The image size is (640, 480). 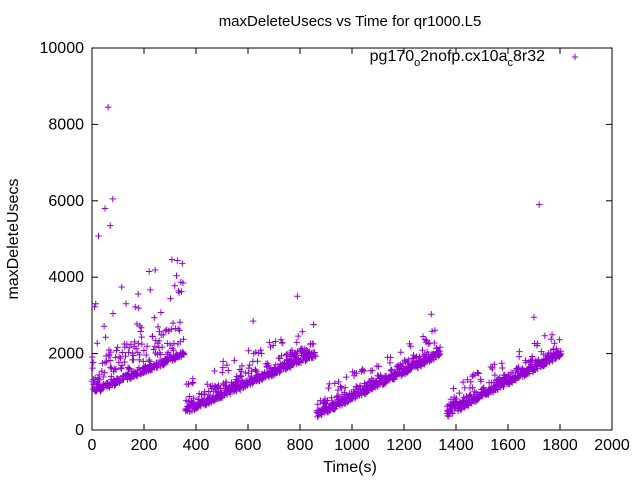 I want to click on x-tick-label: 800, so click(x=300, y=445).